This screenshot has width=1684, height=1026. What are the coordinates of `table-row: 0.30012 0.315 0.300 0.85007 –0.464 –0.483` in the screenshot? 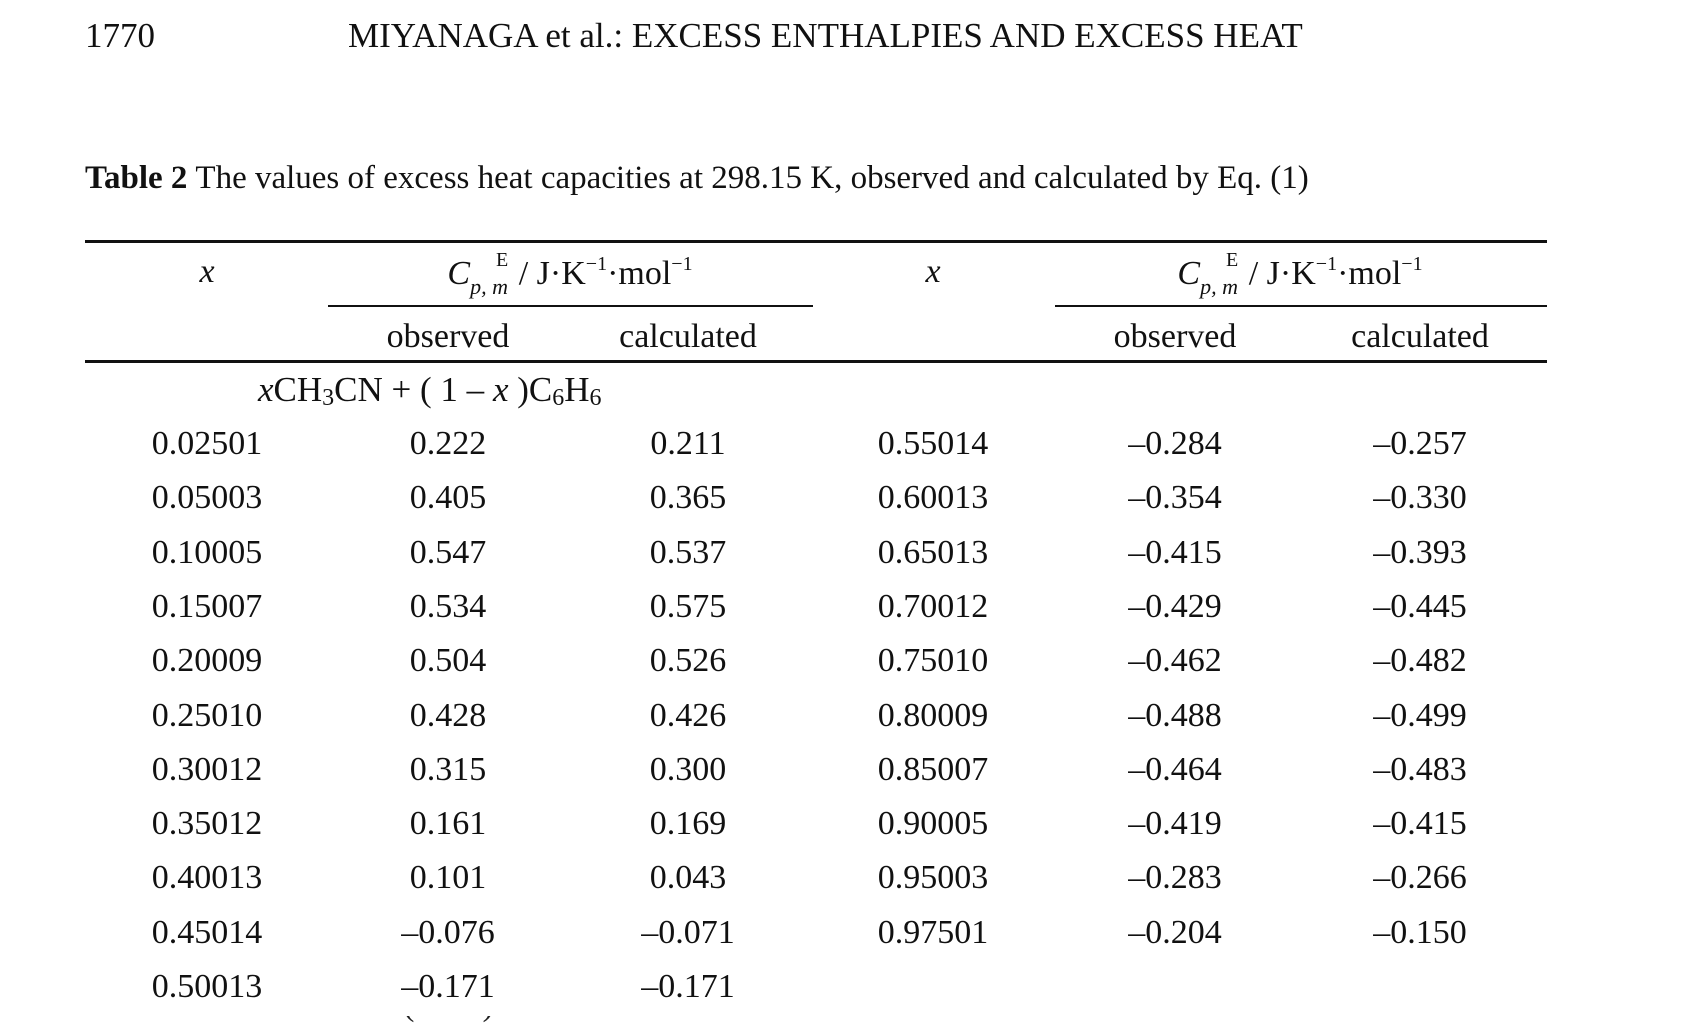 It's located at (842, 776).